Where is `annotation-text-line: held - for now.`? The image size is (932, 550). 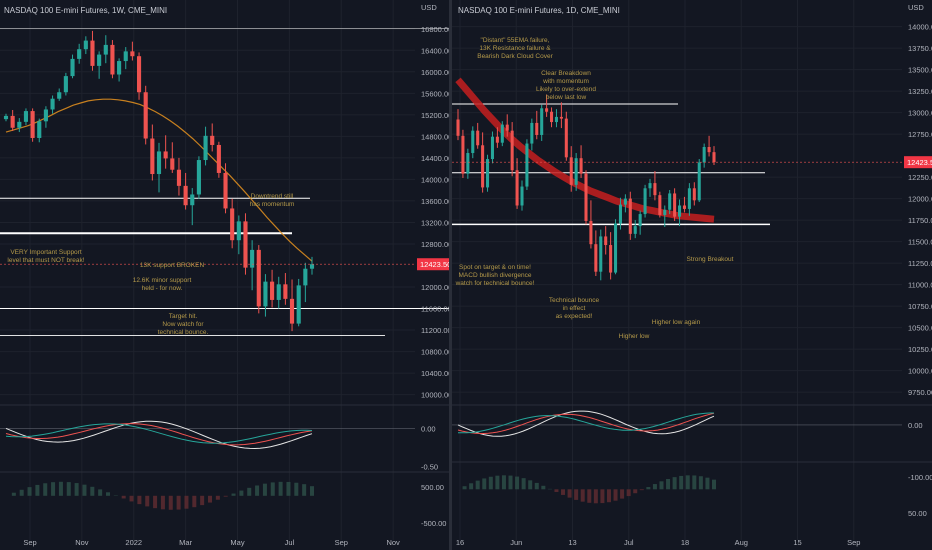 annotation-text-line: held - for now. is located at coordinates (162, 288).